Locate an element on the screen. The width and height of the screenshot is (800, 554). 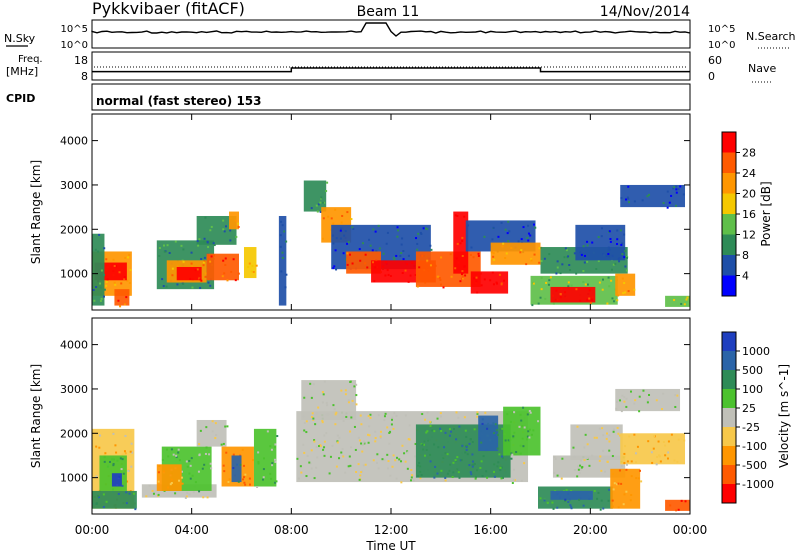
sky-left-tick-top: 10^5 is located at coordinates (74, 29).